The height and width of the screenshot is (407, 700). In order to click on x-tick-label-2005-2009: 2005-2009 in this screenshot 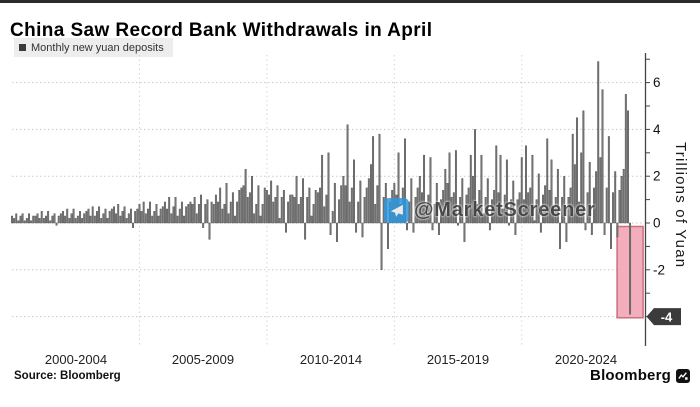, I will do `click(203, 359)`.